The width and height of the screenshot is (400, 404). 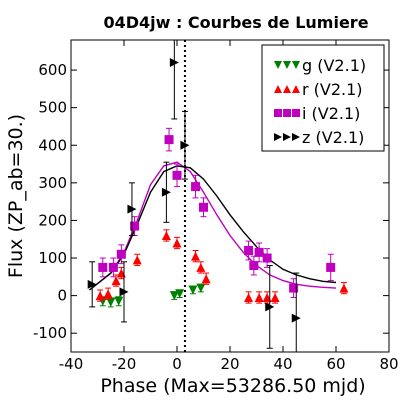 What do you see at coordinates (50, 333) in the screenshot?
I see `y-tick-label: -100` at bounding box center [50, 333].